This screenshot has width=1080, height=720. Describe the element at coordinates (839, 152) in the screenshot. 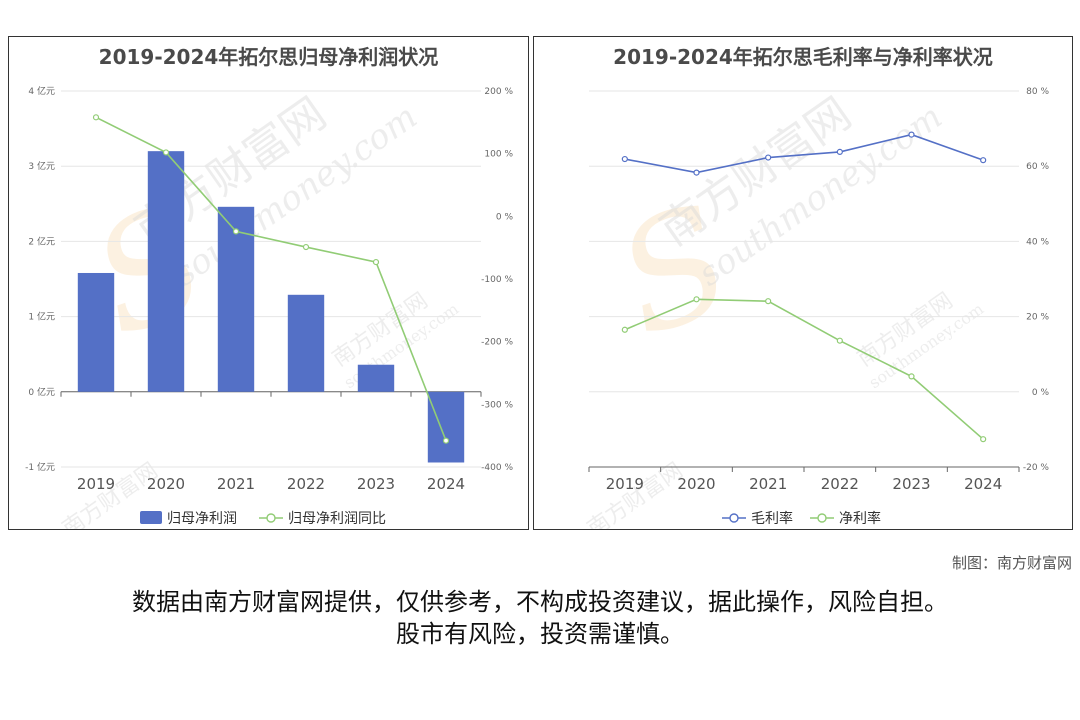

I see `series-0-point-2022` at that location.